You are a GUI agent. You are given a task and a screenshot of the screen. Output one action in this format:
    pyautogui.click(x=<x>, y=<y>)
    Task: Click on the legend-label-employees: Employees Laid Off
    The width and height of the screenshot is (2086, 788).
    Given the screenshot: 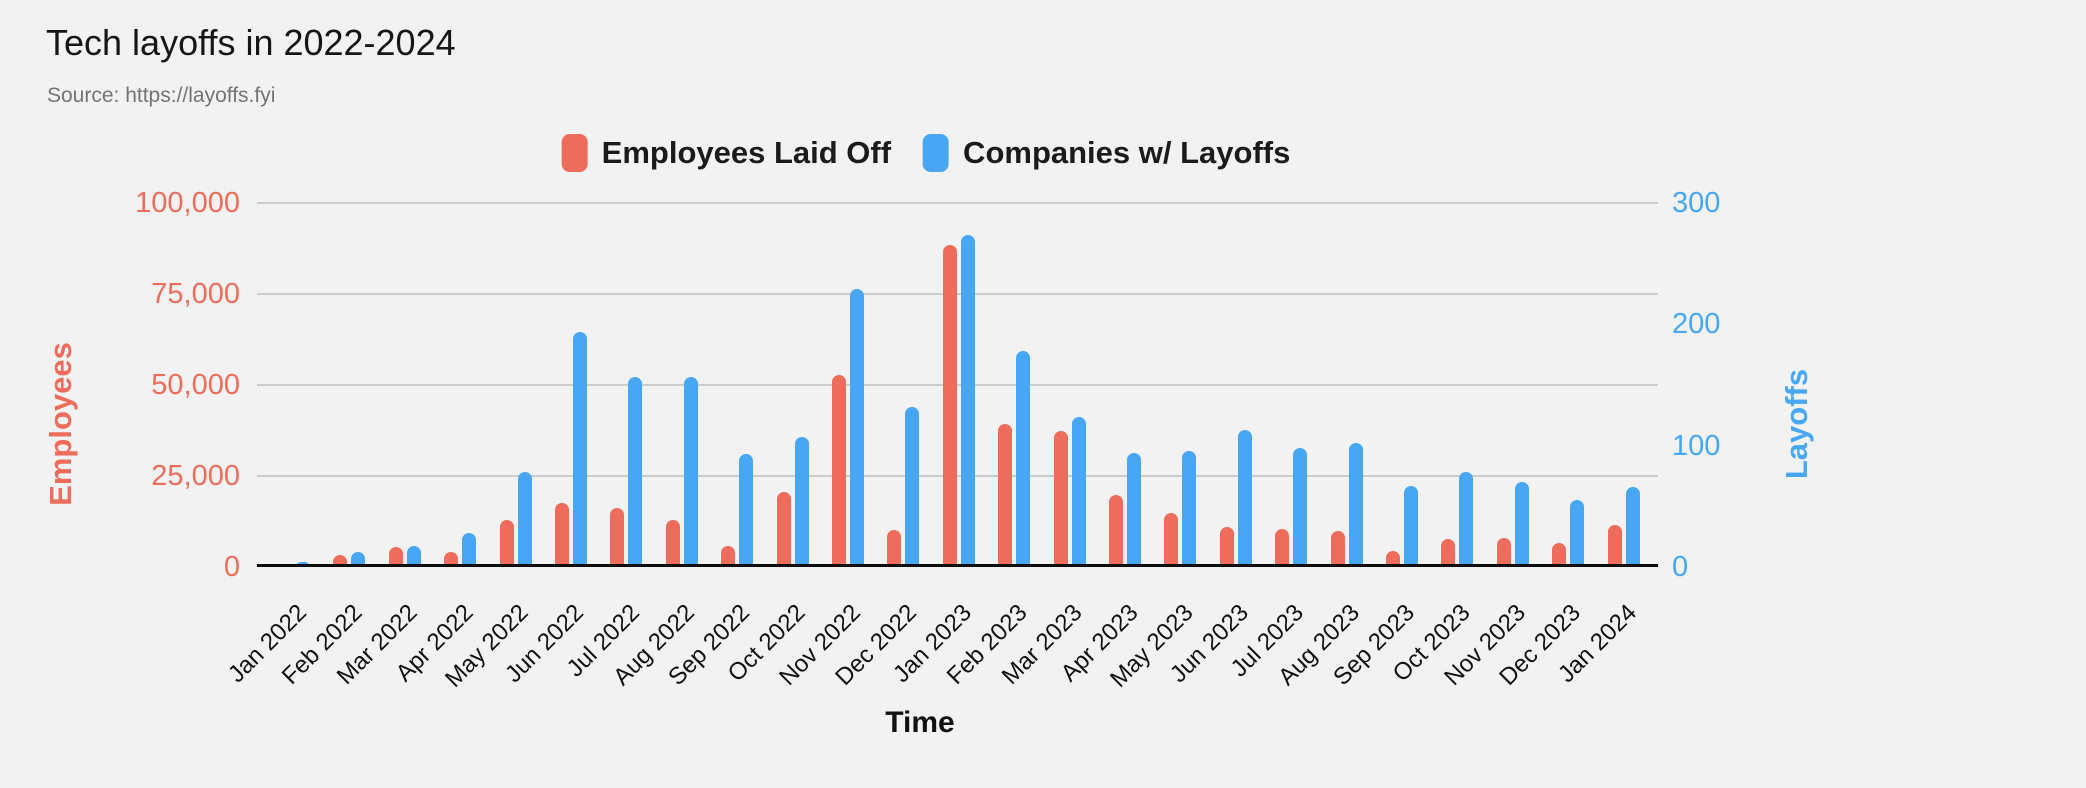 What is the action you would take?
    pyautogui.click(x=746, y=152)
    